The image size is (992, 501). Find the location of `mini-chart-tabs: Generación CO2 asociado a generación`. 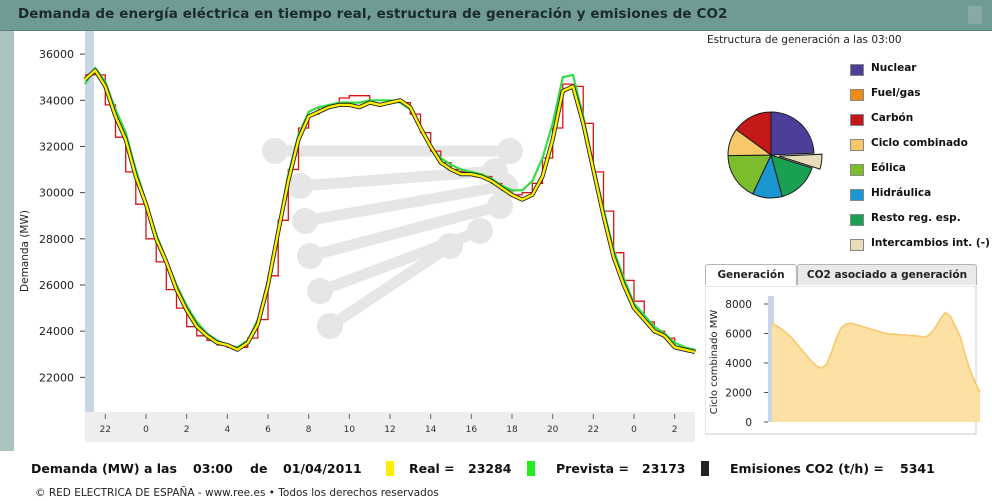

mini-chart-tabs: Generación CO2 asociado a generación is located at coordinates (841, 275).